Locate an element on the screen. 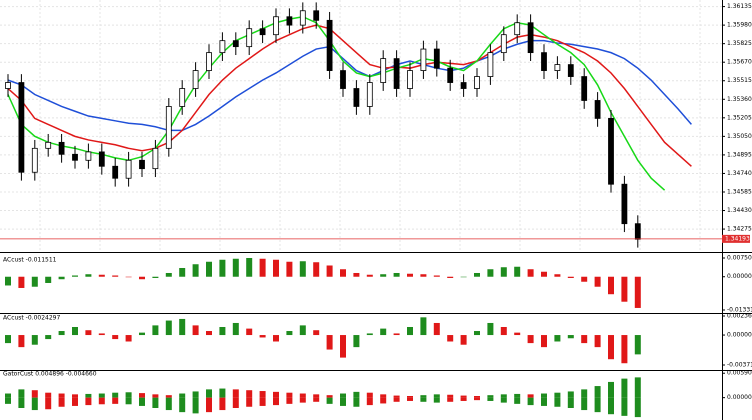 The height and width of the screenshot is (420, 752). last-price-label: 1.34193 is located at coordinates (737, 238).